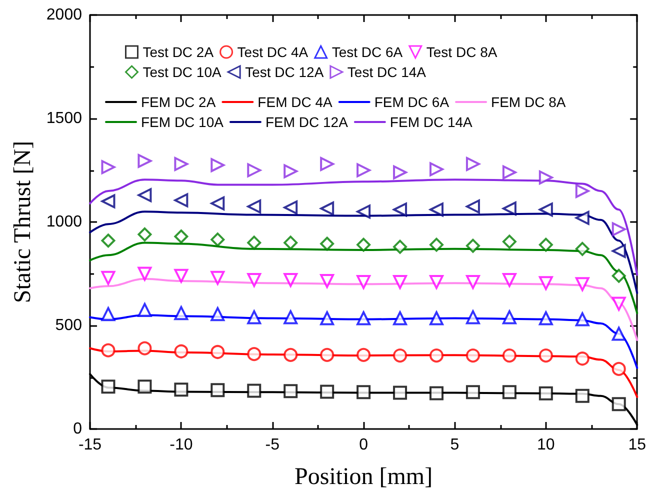 This screenshot has width=649, height=499. What do you see at coordinates (296, 102) in the screenshot?
I see `legend-label: FEM DC 4A` at bounding box center [296, 102].